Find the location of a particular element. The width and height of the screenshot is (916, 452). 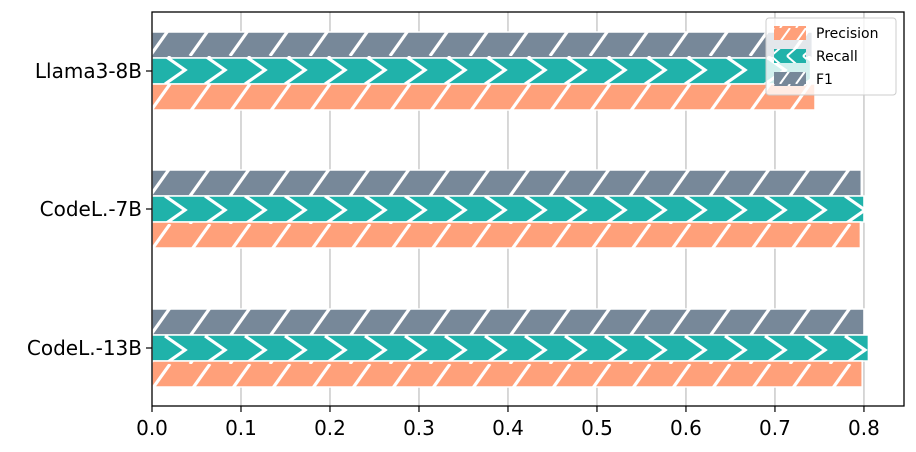

x-tick-label: 0.3 is located at coordinates (419, 428).